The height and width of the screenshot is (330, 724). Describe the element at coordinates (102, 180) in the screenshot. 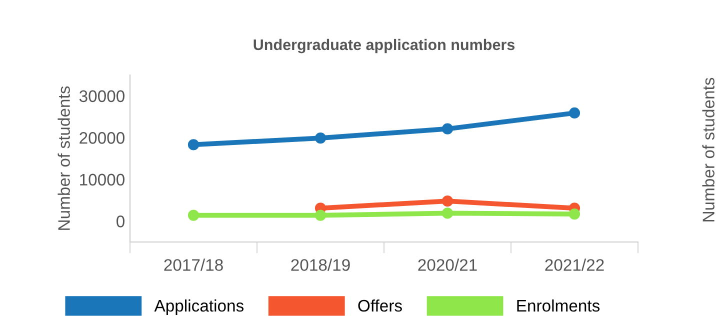

I see `y-tick-label: 10000` at that location.